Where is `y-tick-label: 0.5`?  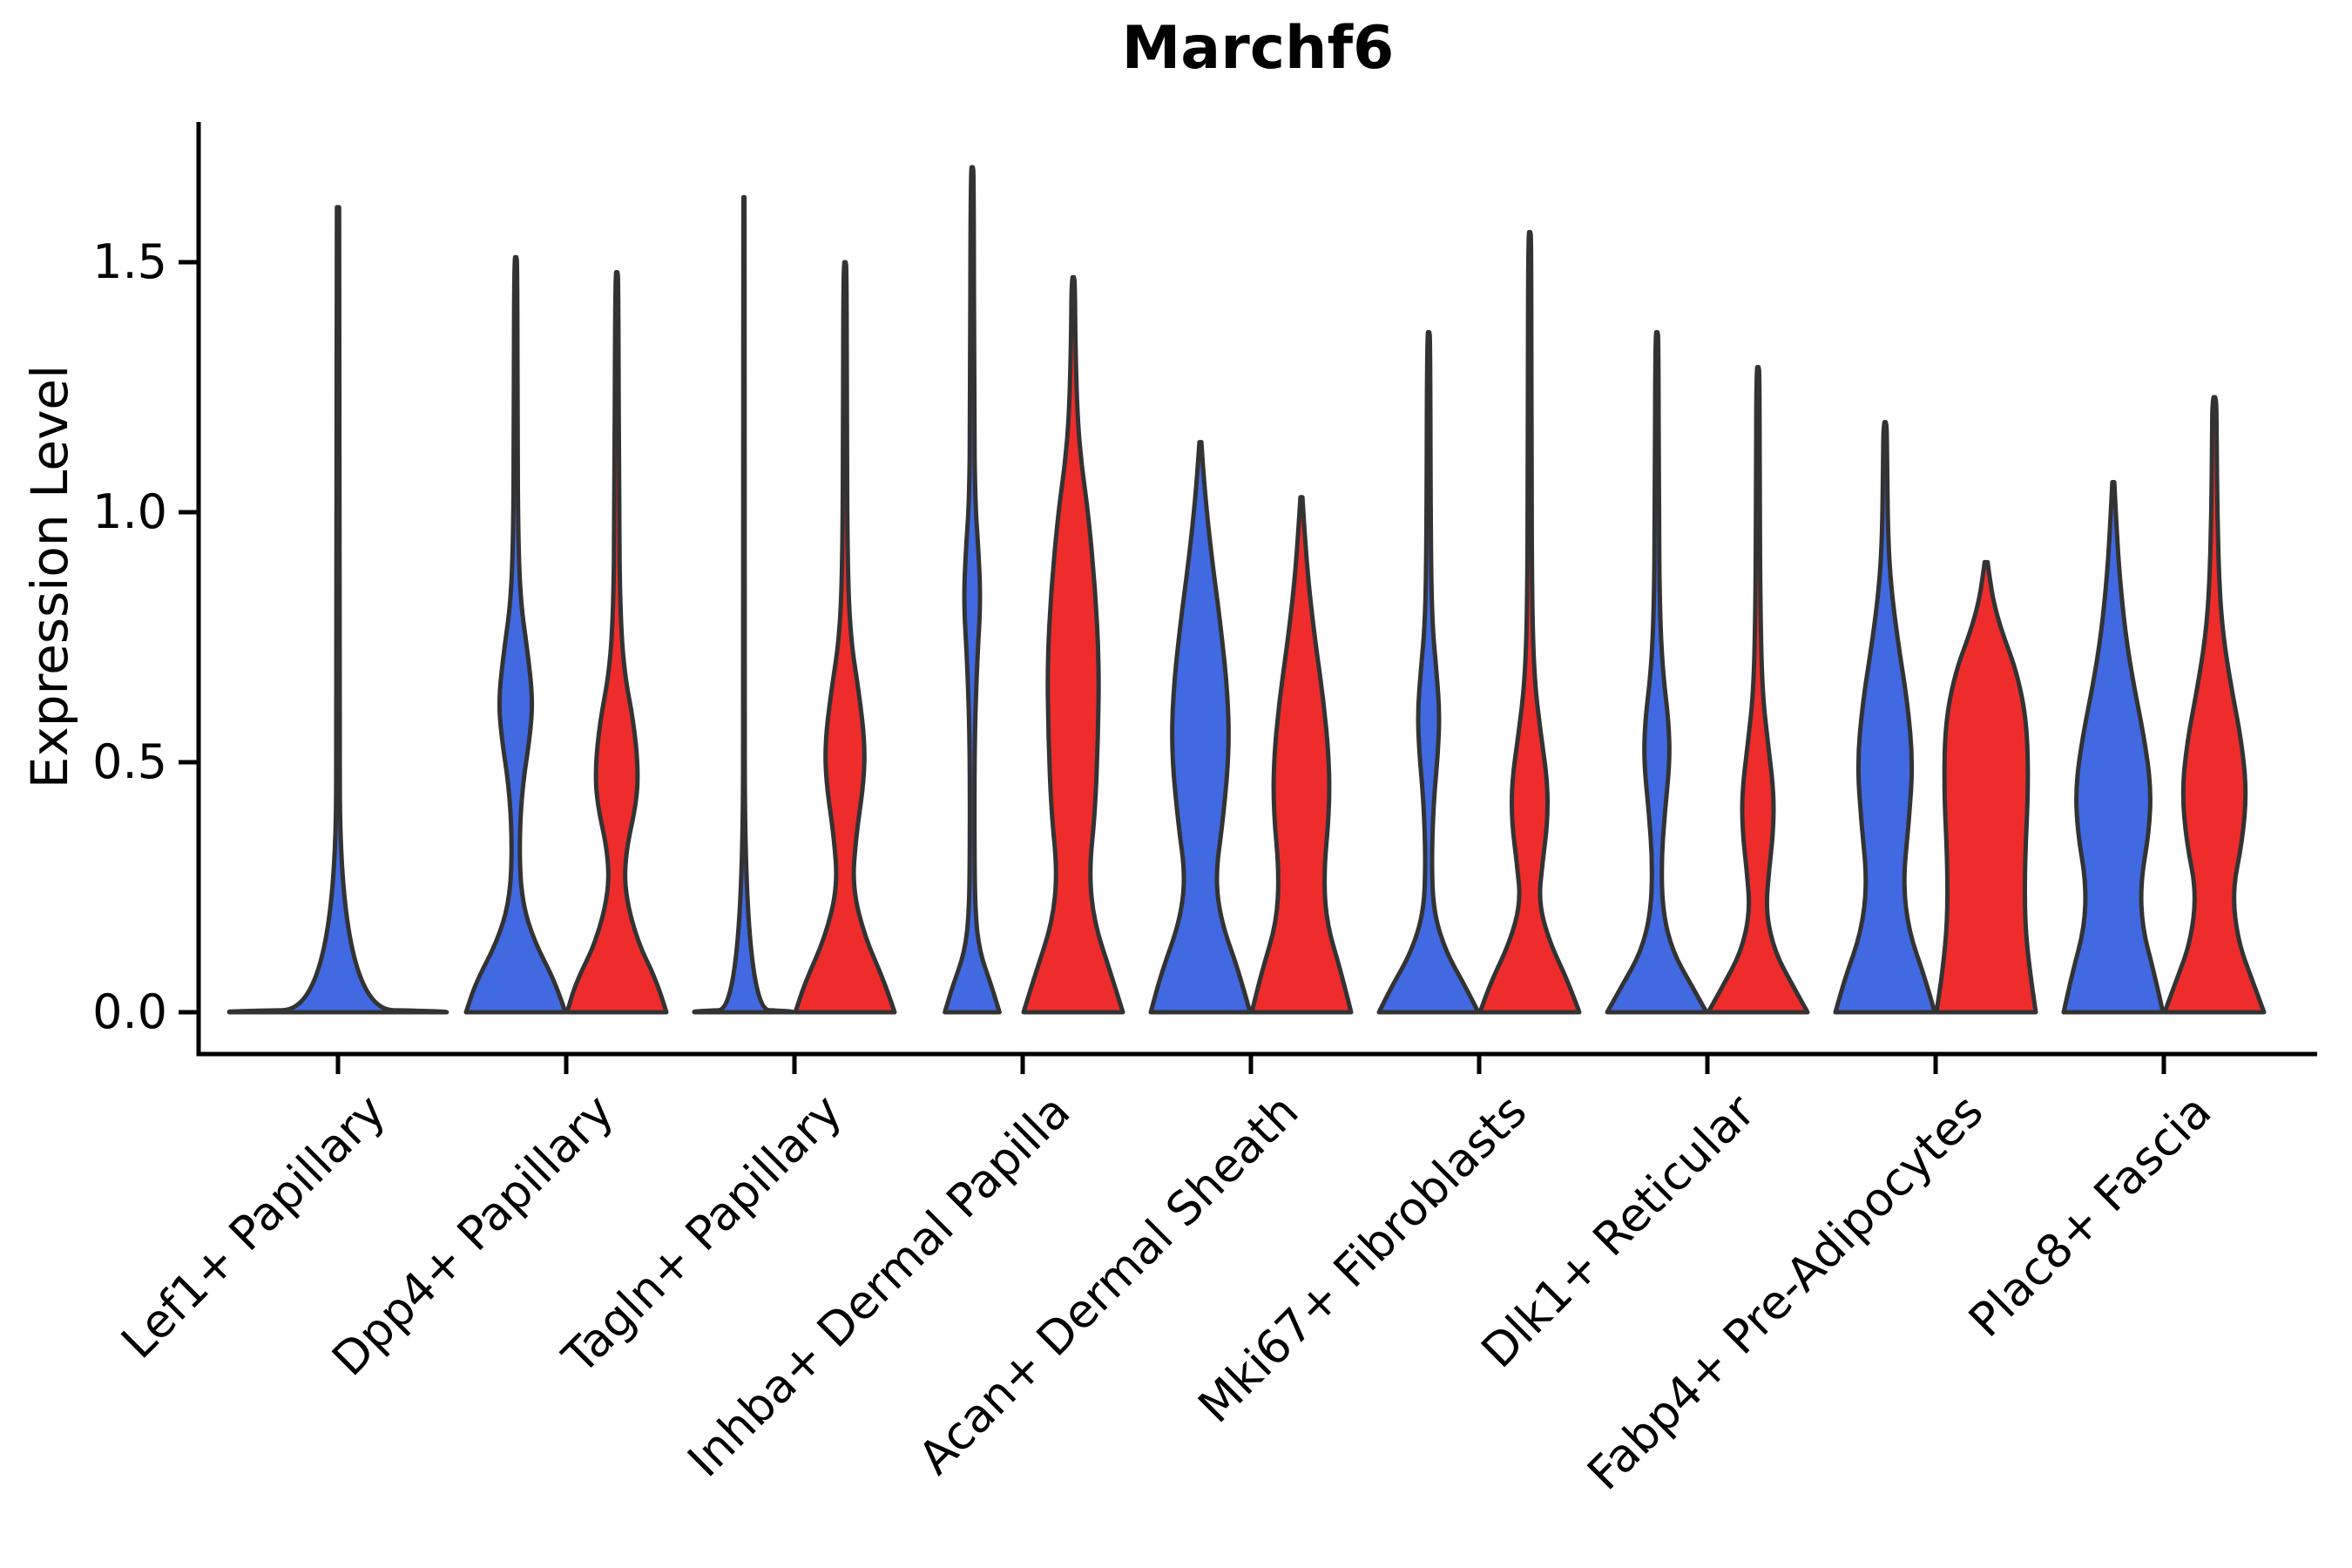 y-tick-label: 0.5 is located at coordinates (129, 761).